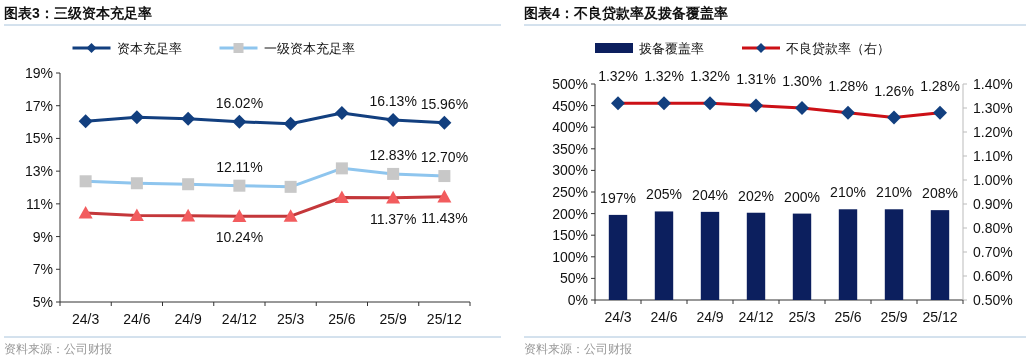 This screenshot has width=1030, height=361. I want to click on y-tick-label: 300%, so click(570, 170).